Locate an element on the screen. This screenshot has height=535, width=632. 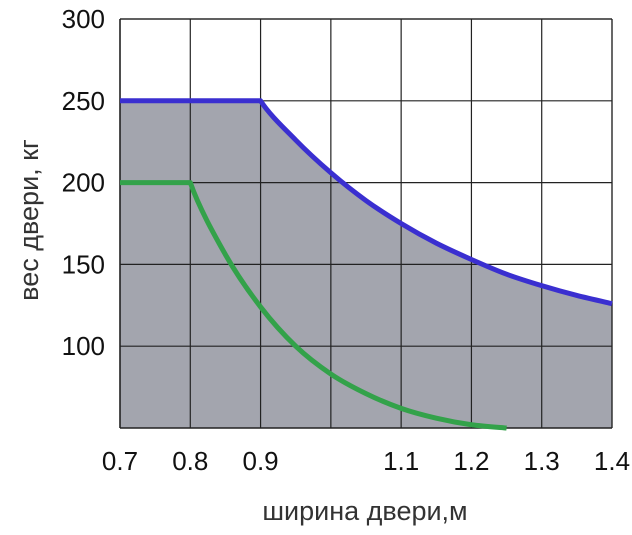
y-tick-label: 300 is located at coordinates (83, 19).